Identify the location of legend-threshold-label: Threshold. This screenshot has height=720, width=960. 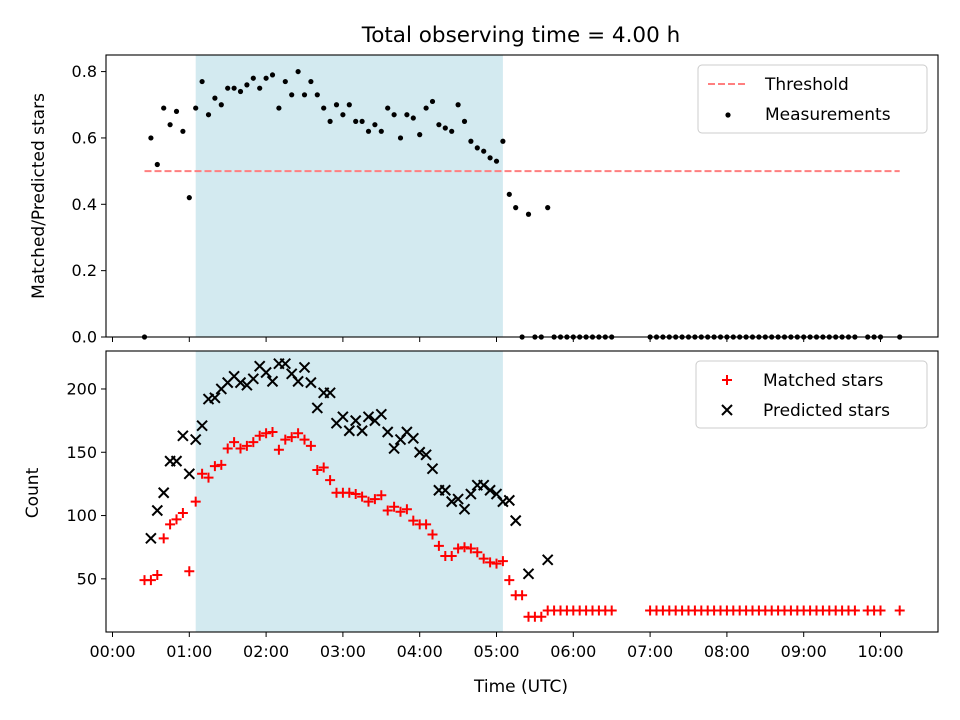
(806, 85).